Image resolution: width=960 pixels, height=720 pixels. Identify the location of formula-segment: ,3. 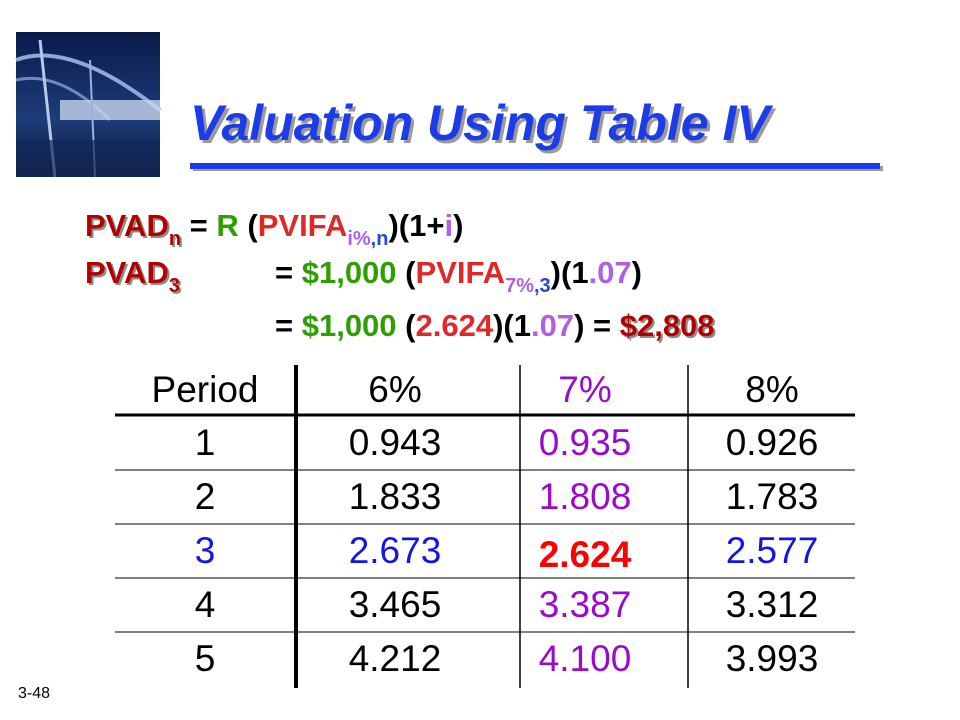
(542, 286).